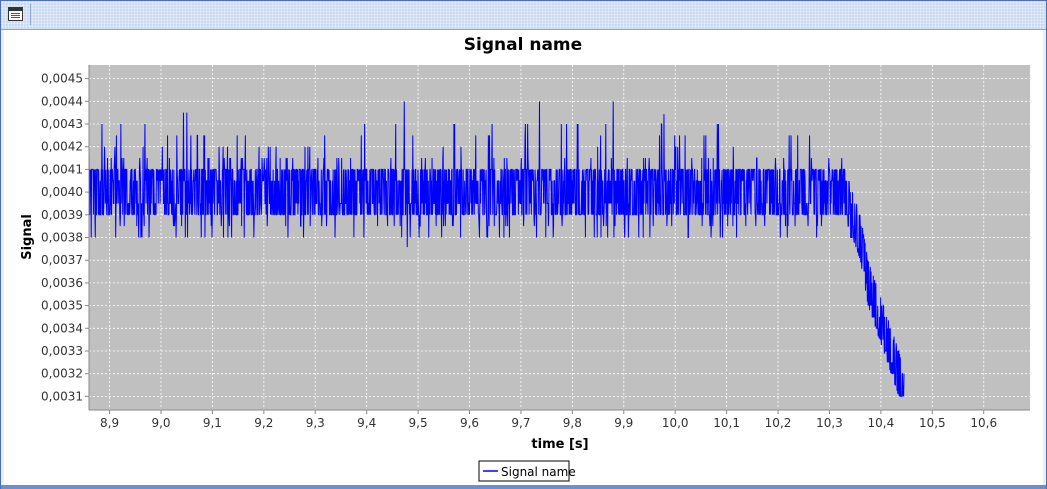  Describe the element at coordinates (559, 444) in the screenshot. I see `x-axis-label: time [s]` at that location.